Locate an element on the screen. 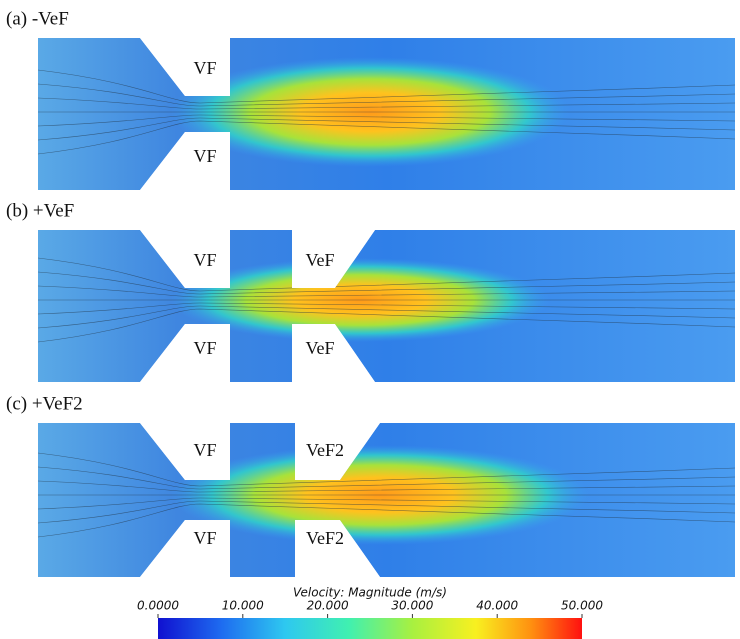 The image size is (740, 639). panel-label: (c) +VeF2 is located at coordinates (44, 403).